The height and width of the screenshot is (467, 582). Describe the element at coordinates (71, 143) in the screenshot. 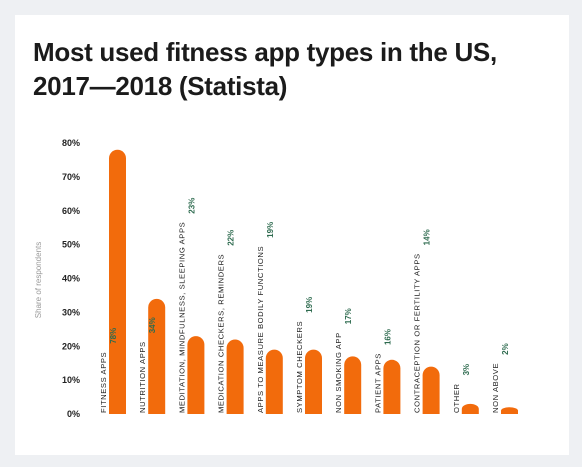

I see `y-tick-label: 80%` at that location.